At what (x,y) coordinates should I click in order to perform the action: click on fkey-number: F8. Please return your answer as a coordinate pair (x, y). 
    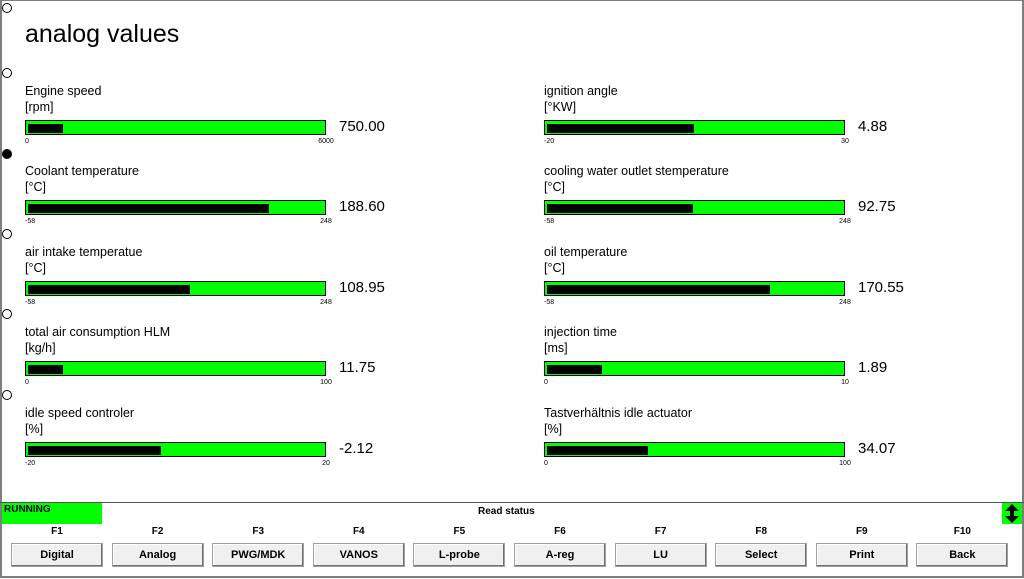
    Looking at the image, I should click on (761, 531).